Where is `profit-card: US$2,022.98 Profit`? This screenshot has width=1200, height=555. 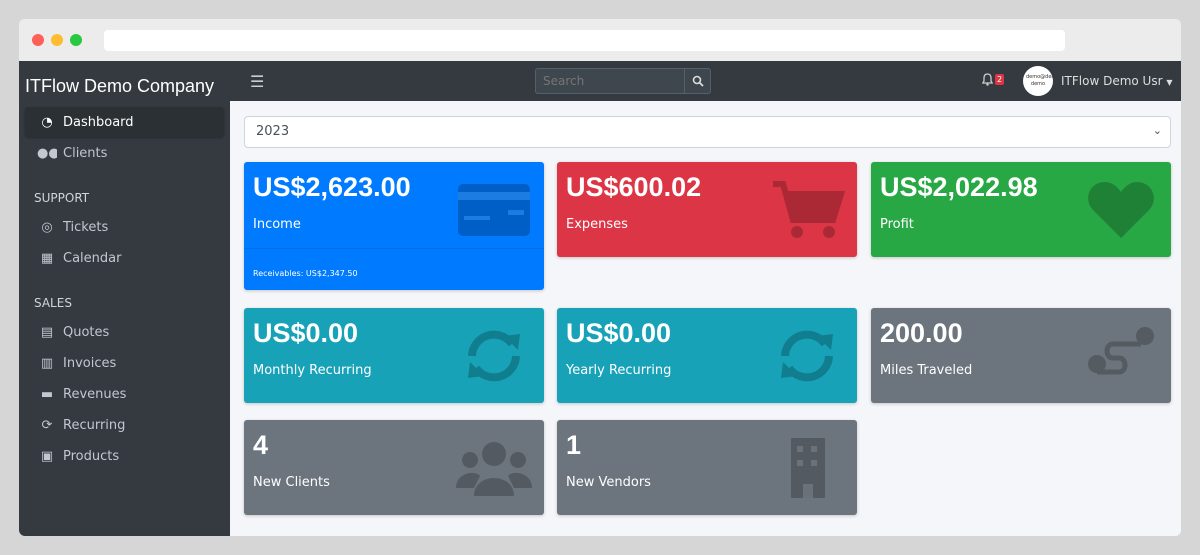
profit-card: US$2,022.98 Profit is located at coordinates (1021, 209).